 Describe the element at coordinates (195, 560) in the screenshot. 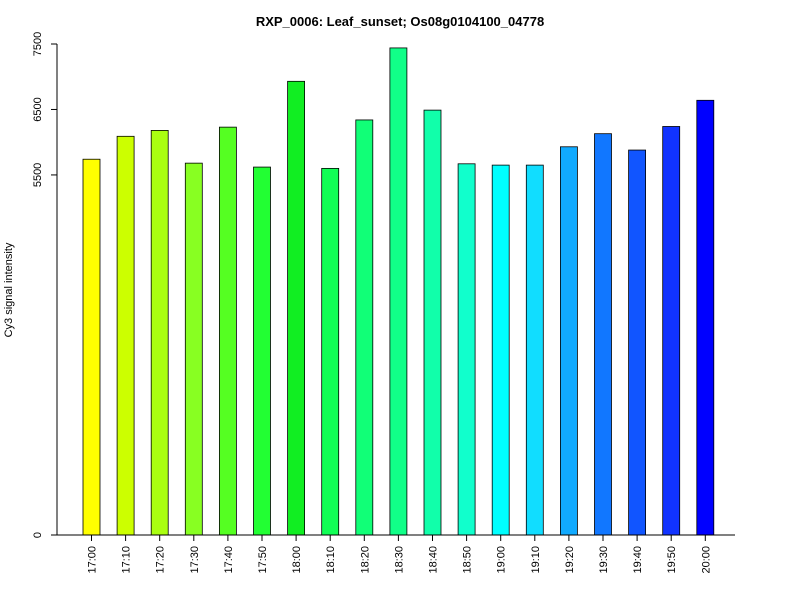

I see `x-tick-label: 17:30` at that location.